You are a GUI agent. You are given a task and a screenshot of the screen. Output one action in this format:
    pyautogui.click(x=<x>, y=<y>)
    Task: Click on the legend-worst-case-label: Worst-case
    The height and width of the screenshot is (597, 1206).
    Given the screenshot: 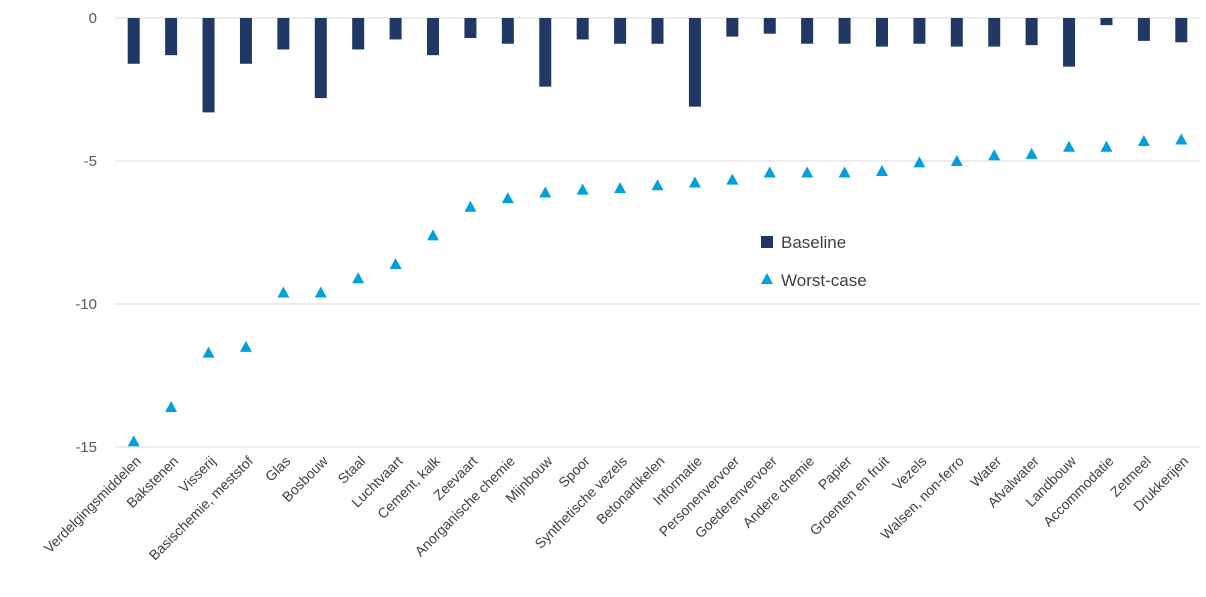 What is the action you would take?
    pyautogui.click(x=824, y=280)
    